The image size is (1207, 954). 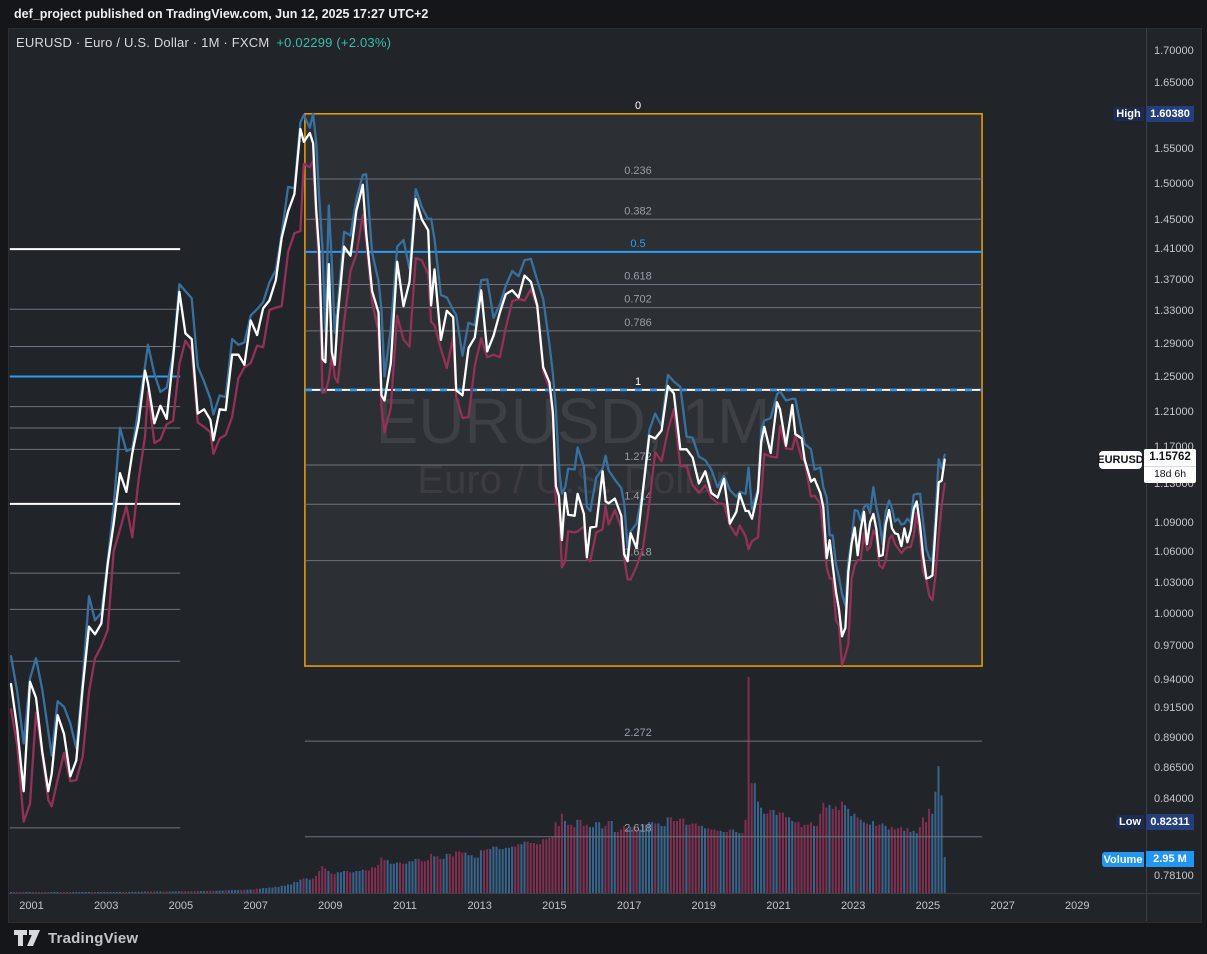 I want to click on high-label: High, so click(x=1128, y=113).